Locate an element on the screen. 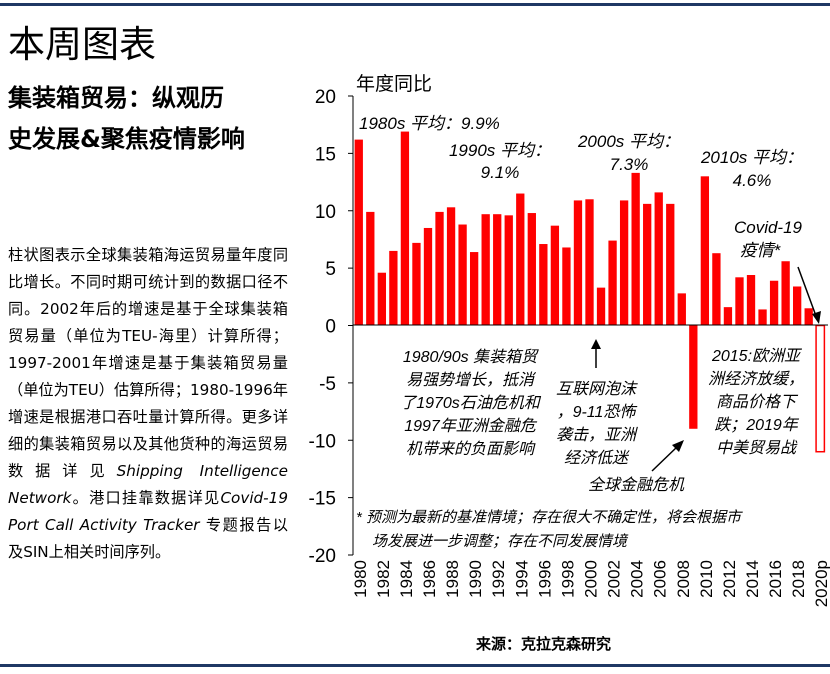 The width and height of the screenshot is (830, 674). annotation-2015-line-2: 洲经济放缓， is located at coordinates (756, 379).